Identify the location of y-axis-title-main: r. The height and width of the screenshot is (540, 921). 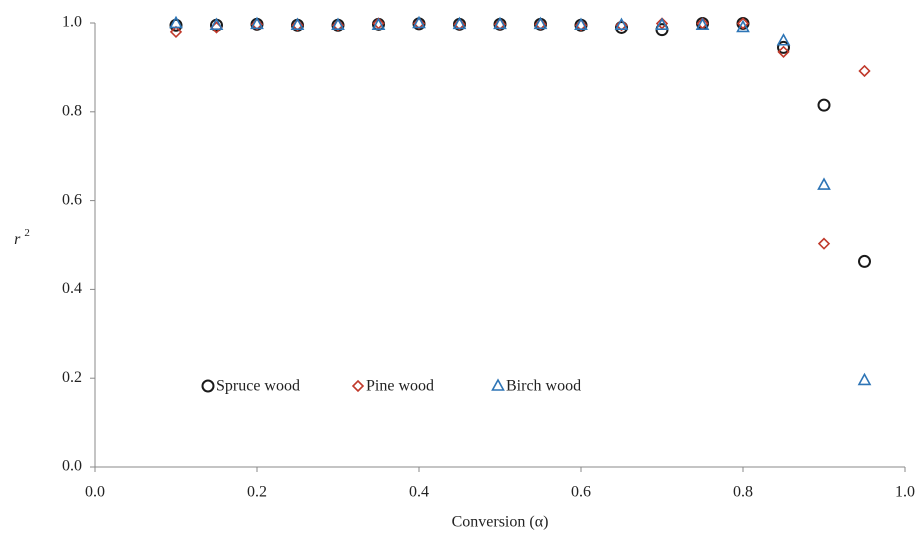
(17, 239).